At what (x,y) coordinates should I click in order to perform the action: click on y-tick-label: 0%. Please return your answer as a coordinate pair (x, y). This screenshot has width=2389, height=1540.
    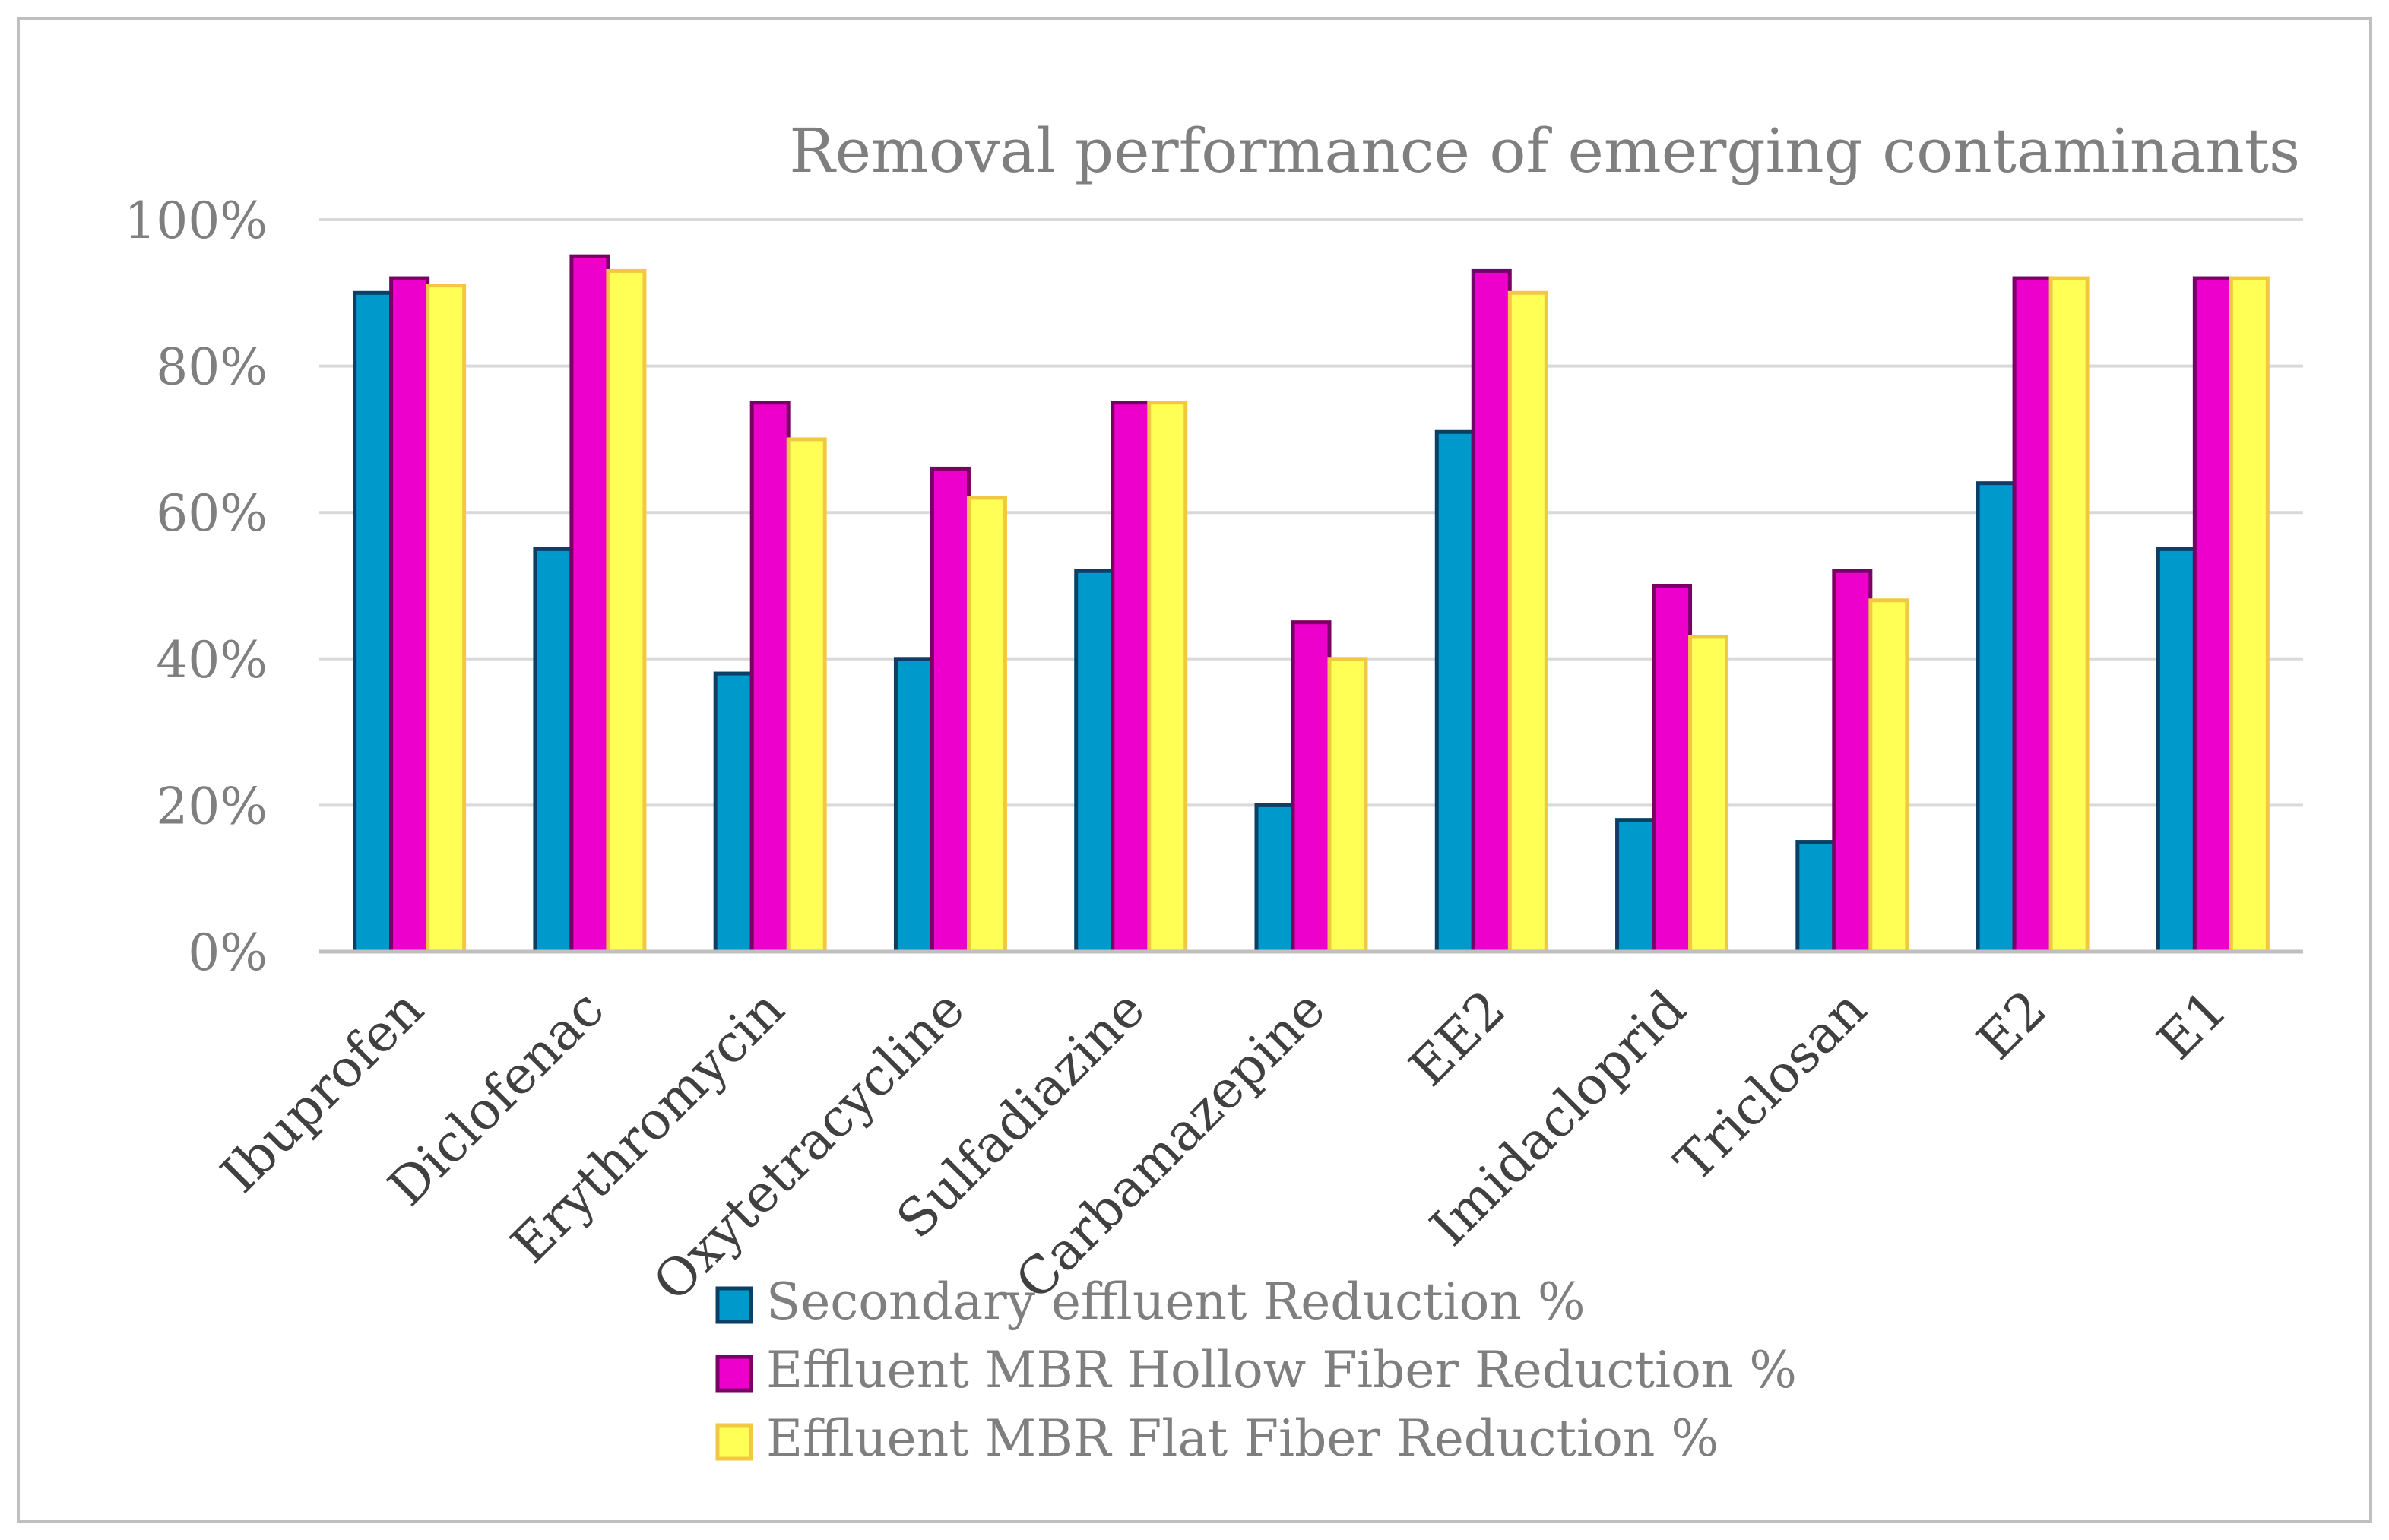
    Looking at the image, I should click on (228, 953).